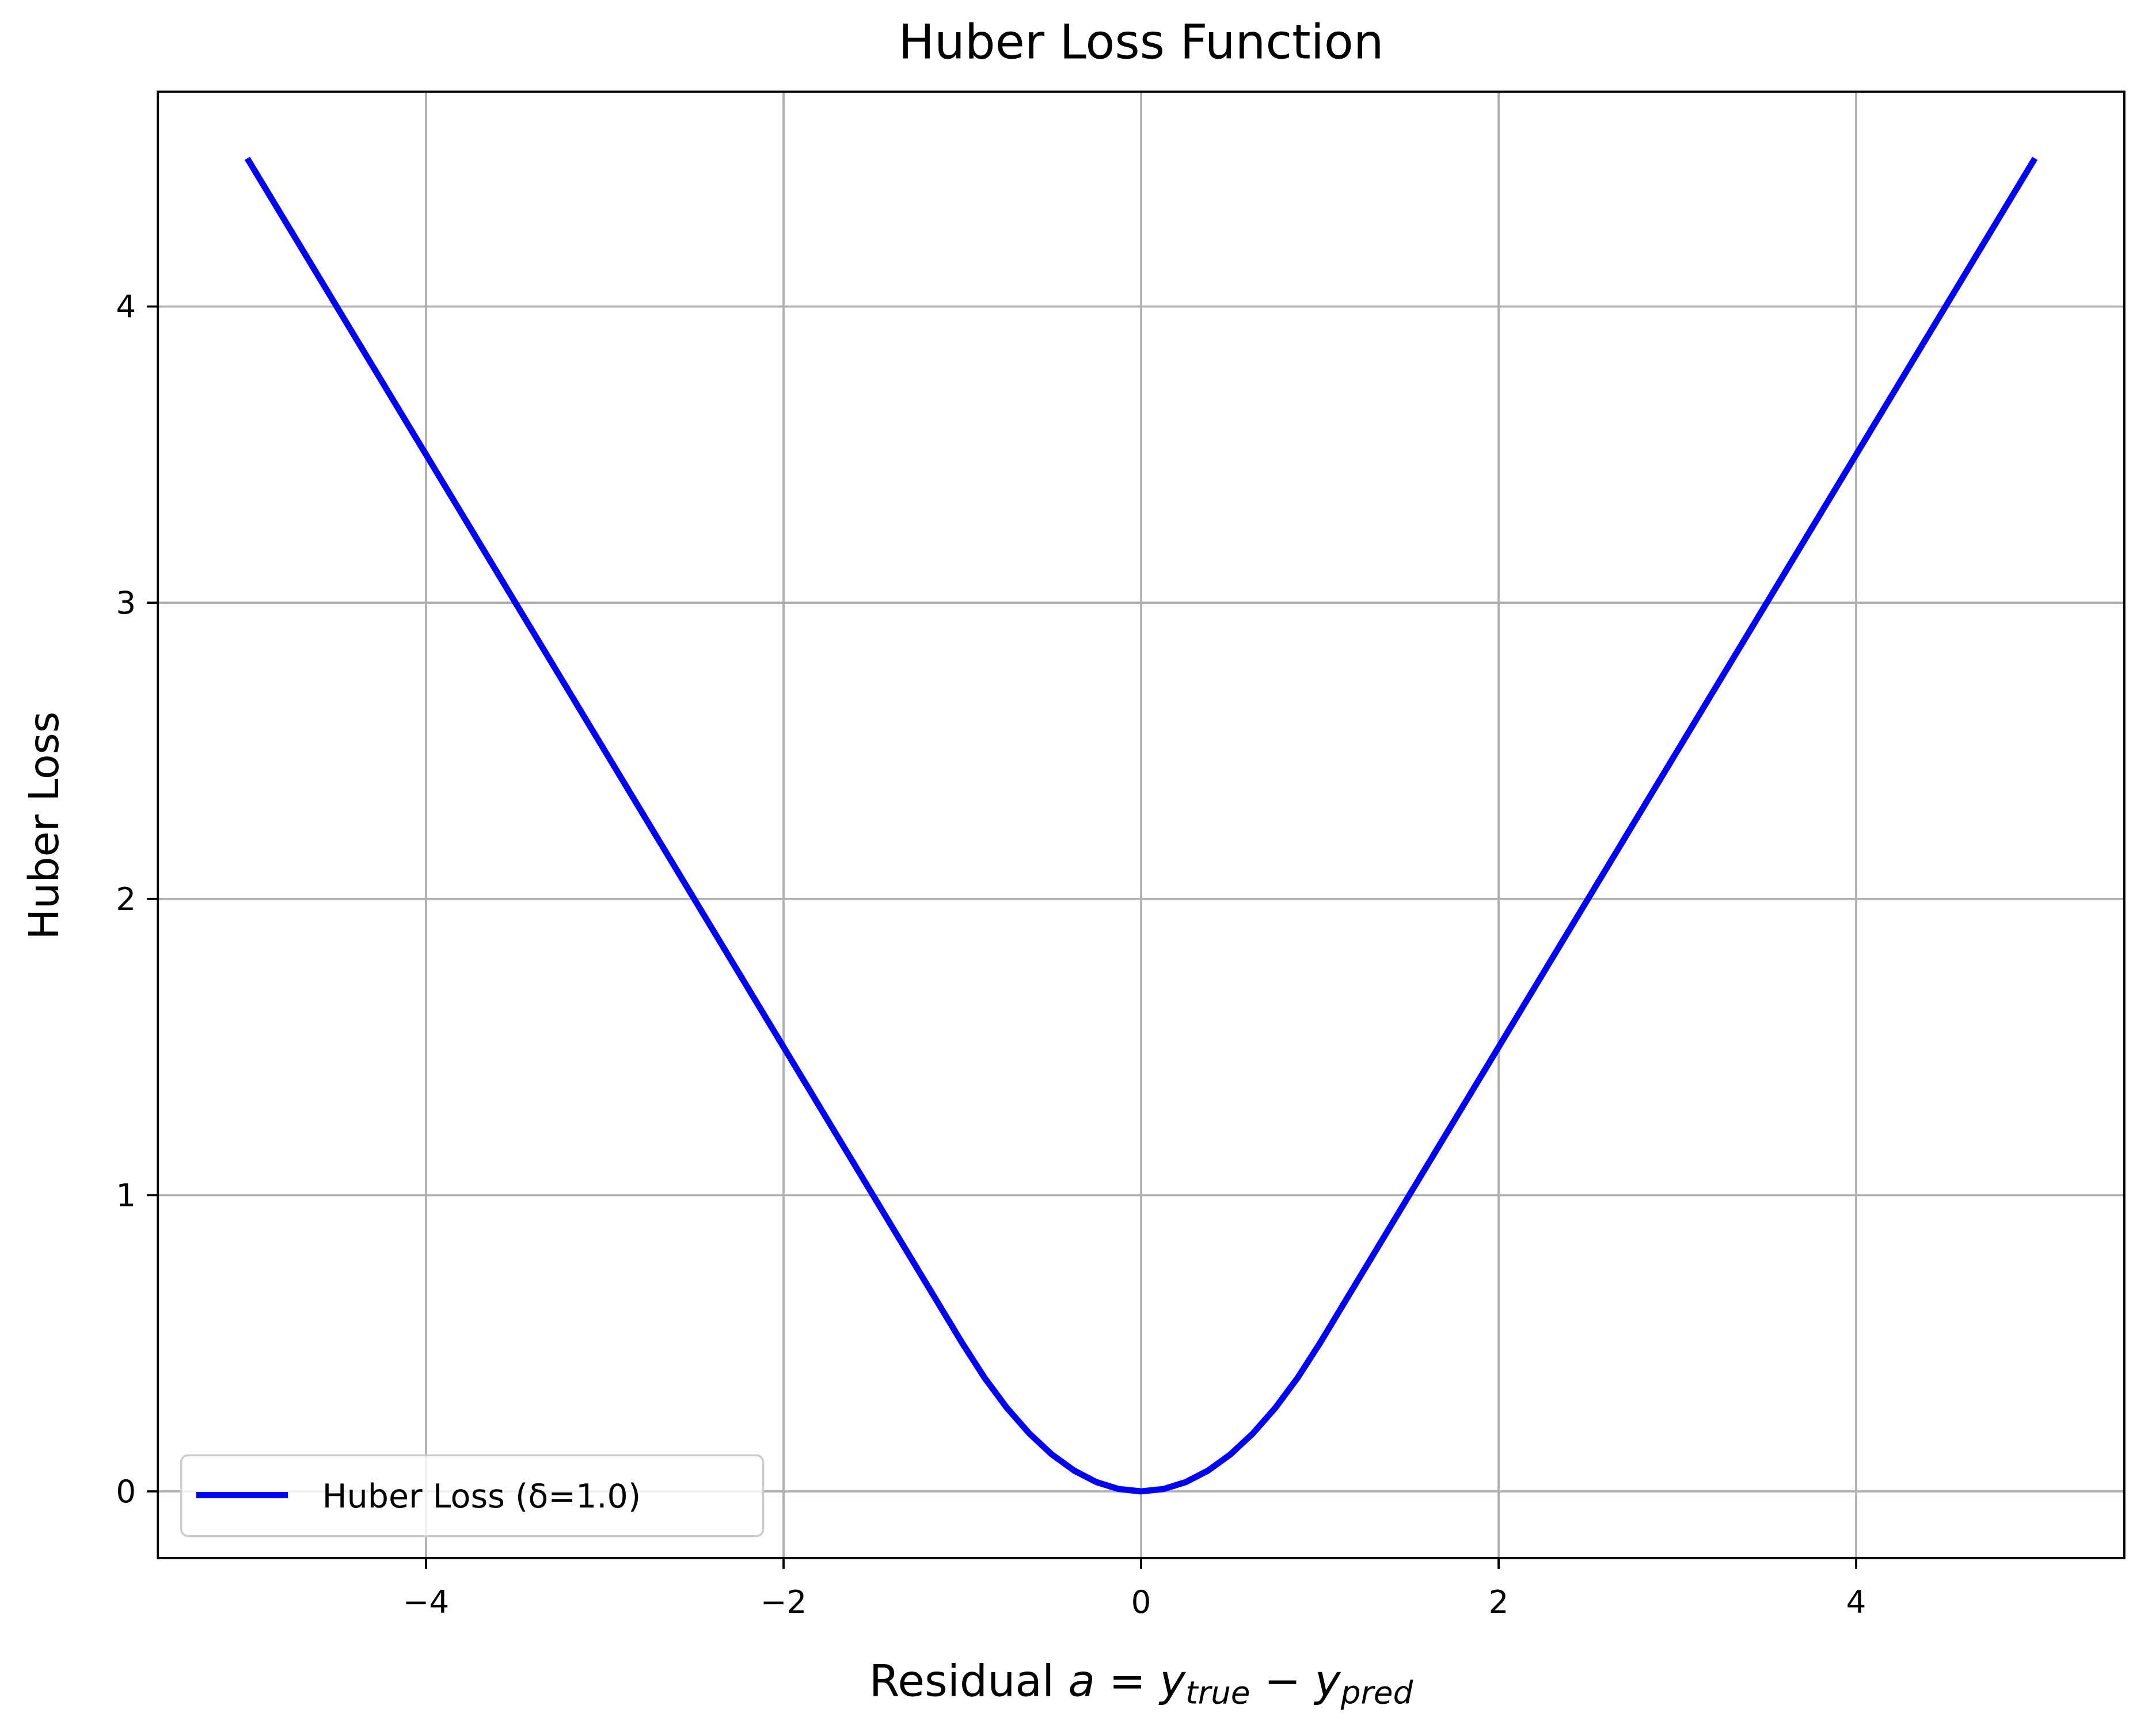 This screenshot has height=1736, width=2148. What do you see at coordinates (969, 1681) in the screenshot?
I see `x-axis-label-part: Residual` at bounding box center [969, 1681].